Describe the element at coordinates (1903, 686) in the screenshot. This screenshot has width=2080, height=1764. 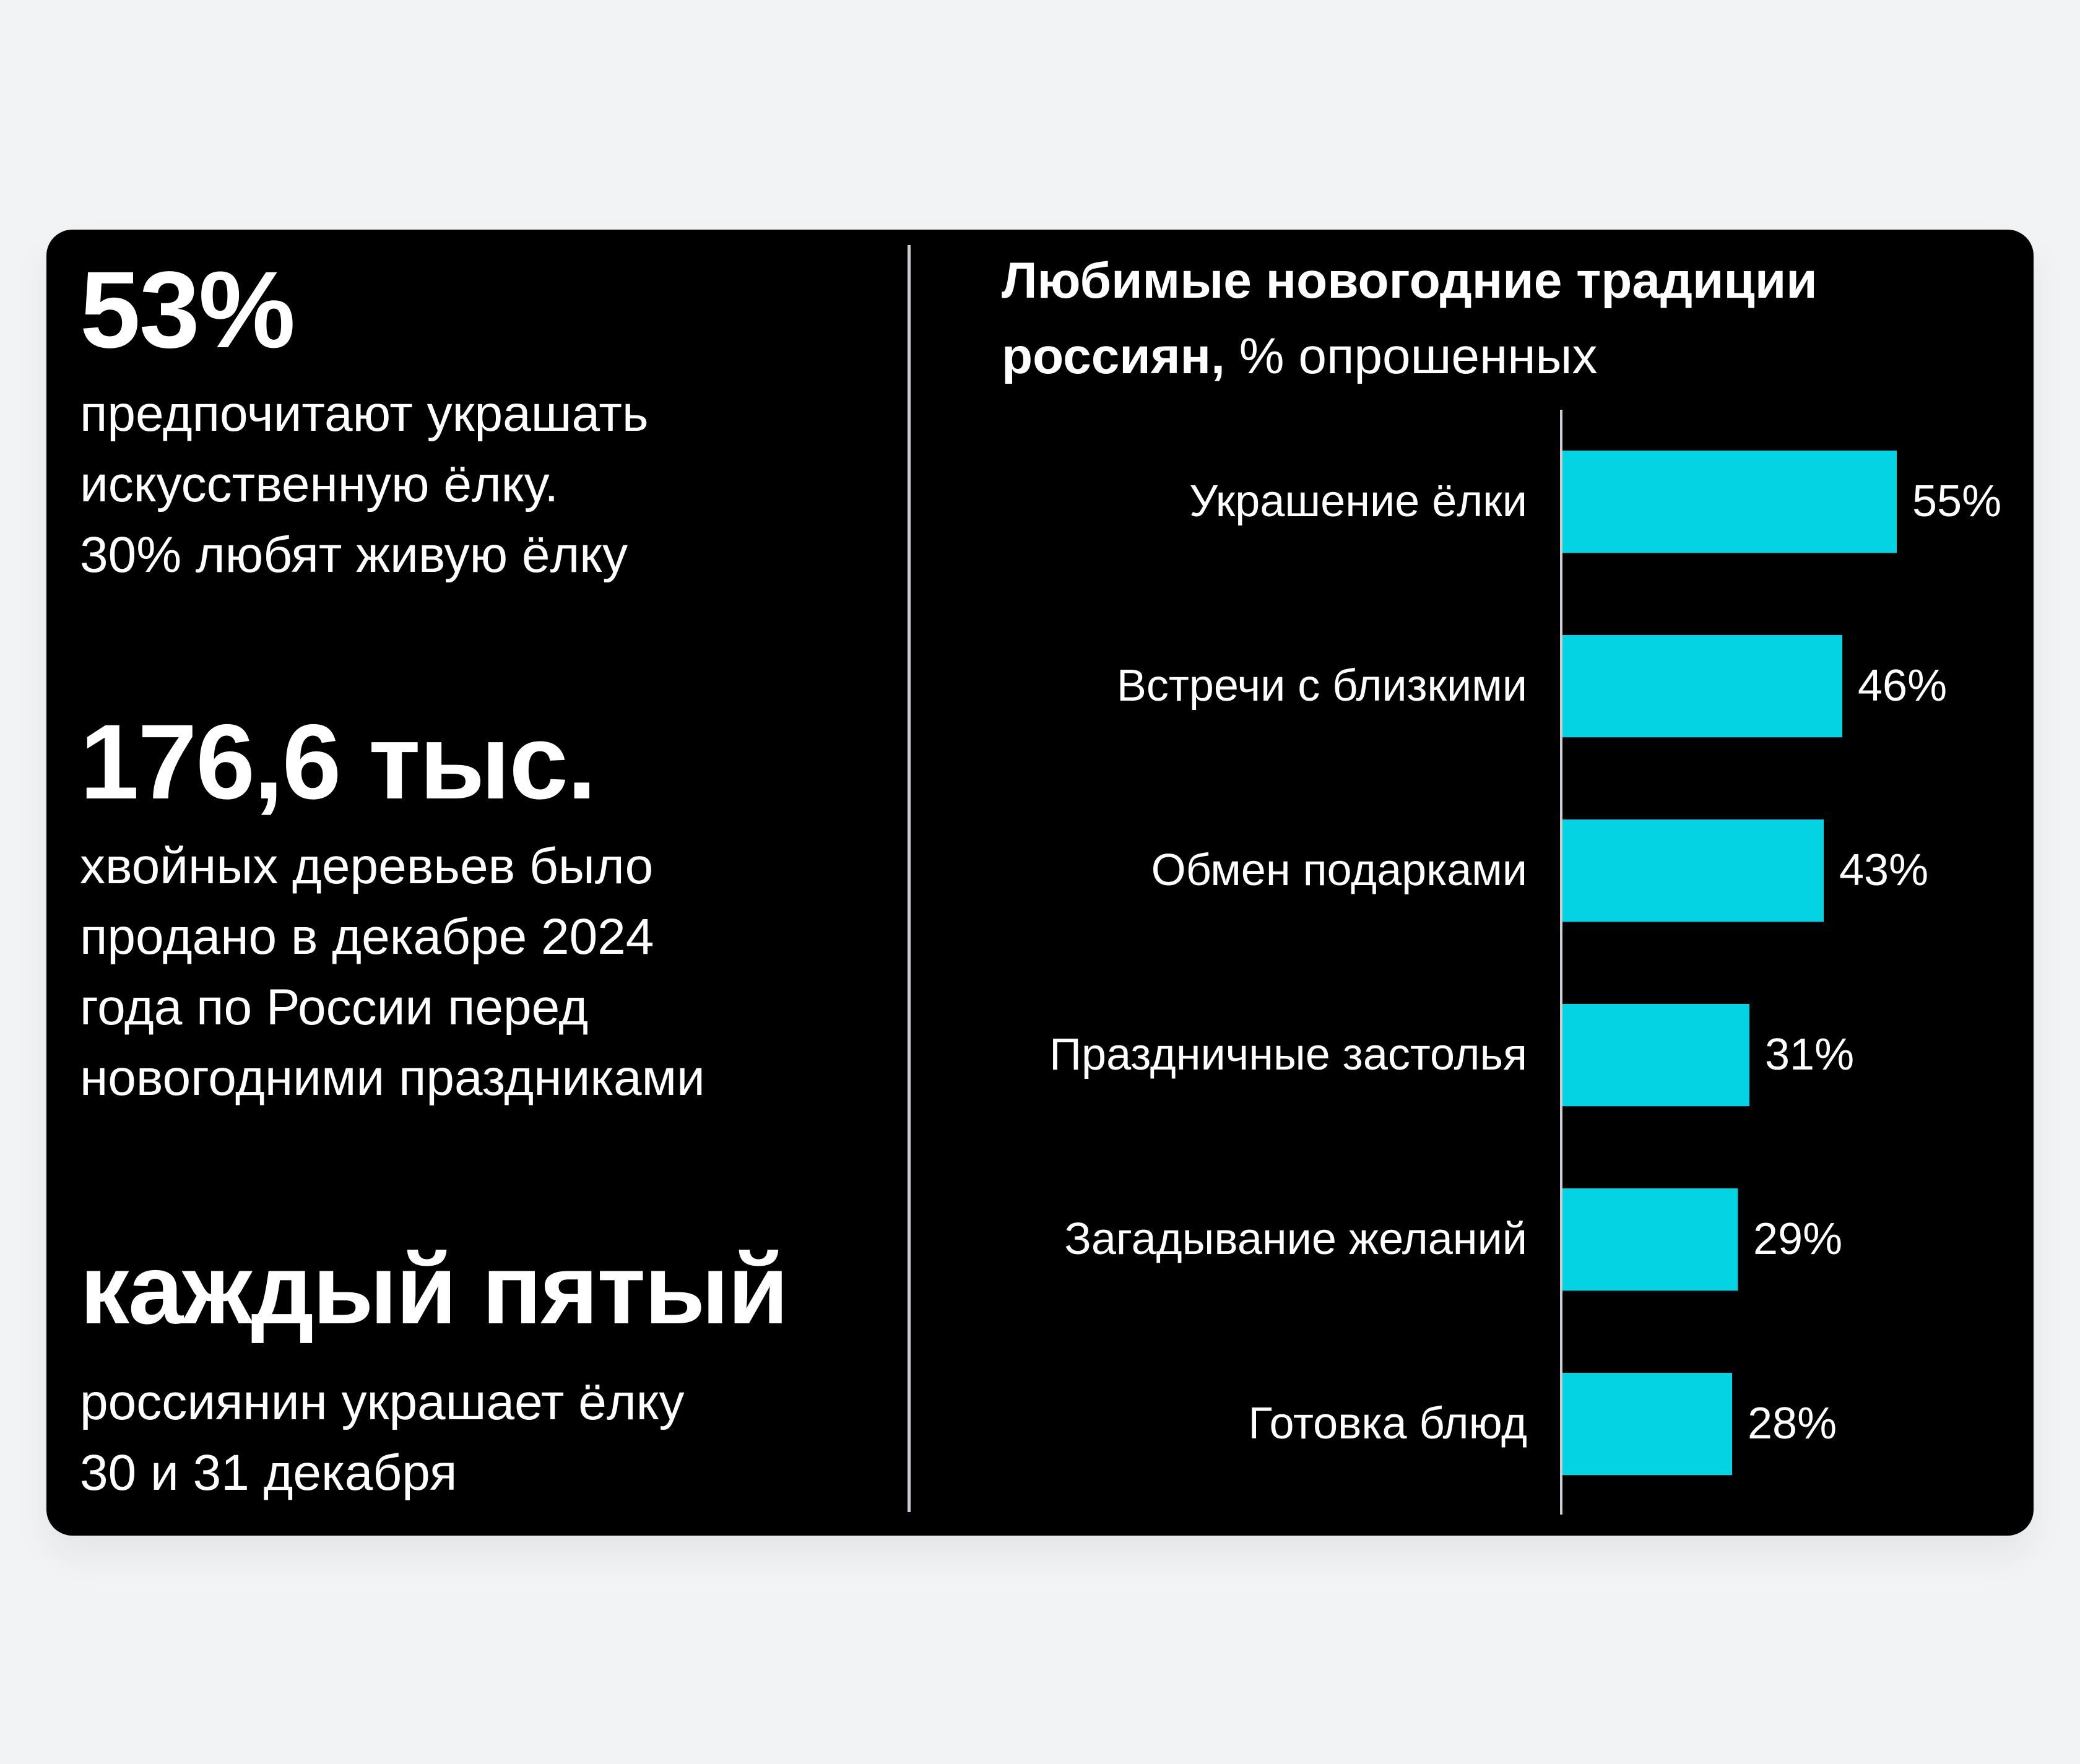
I see `value-label: 46%` at that location.